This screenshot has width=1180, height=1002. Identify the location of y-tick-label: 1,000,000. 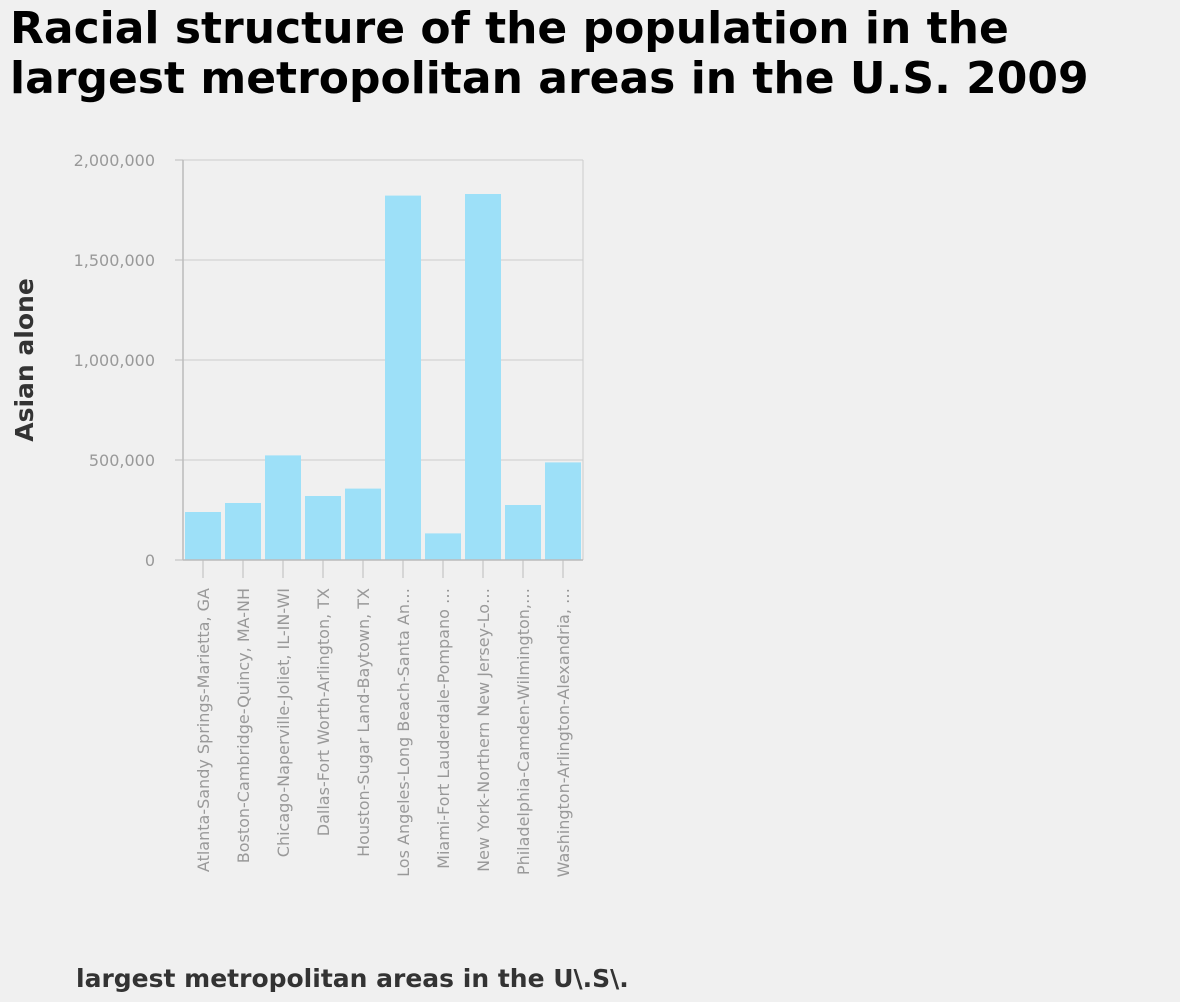
(114, 360).